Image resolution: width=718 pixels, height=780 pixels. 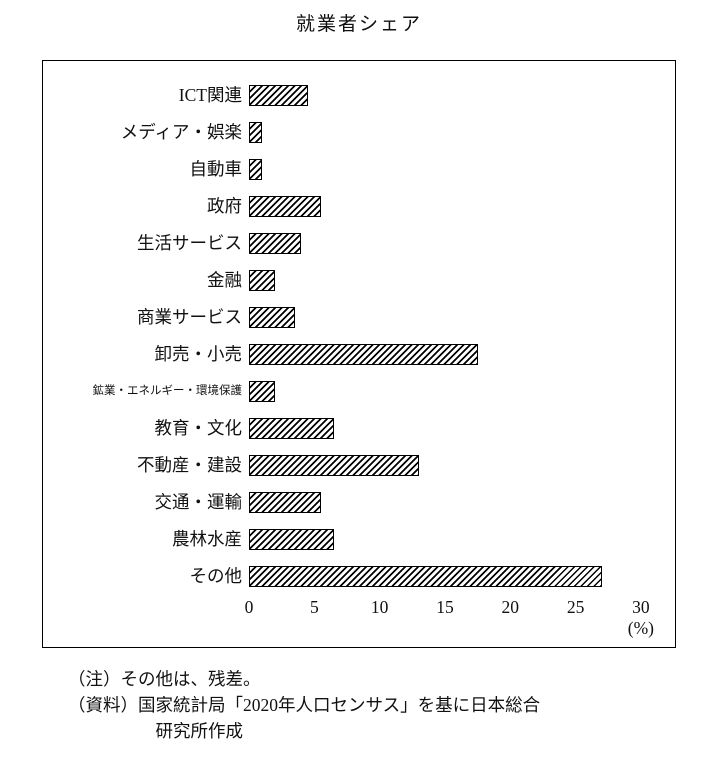 I want to click on bar-row: 農林水産, so click(x=358, y=539).